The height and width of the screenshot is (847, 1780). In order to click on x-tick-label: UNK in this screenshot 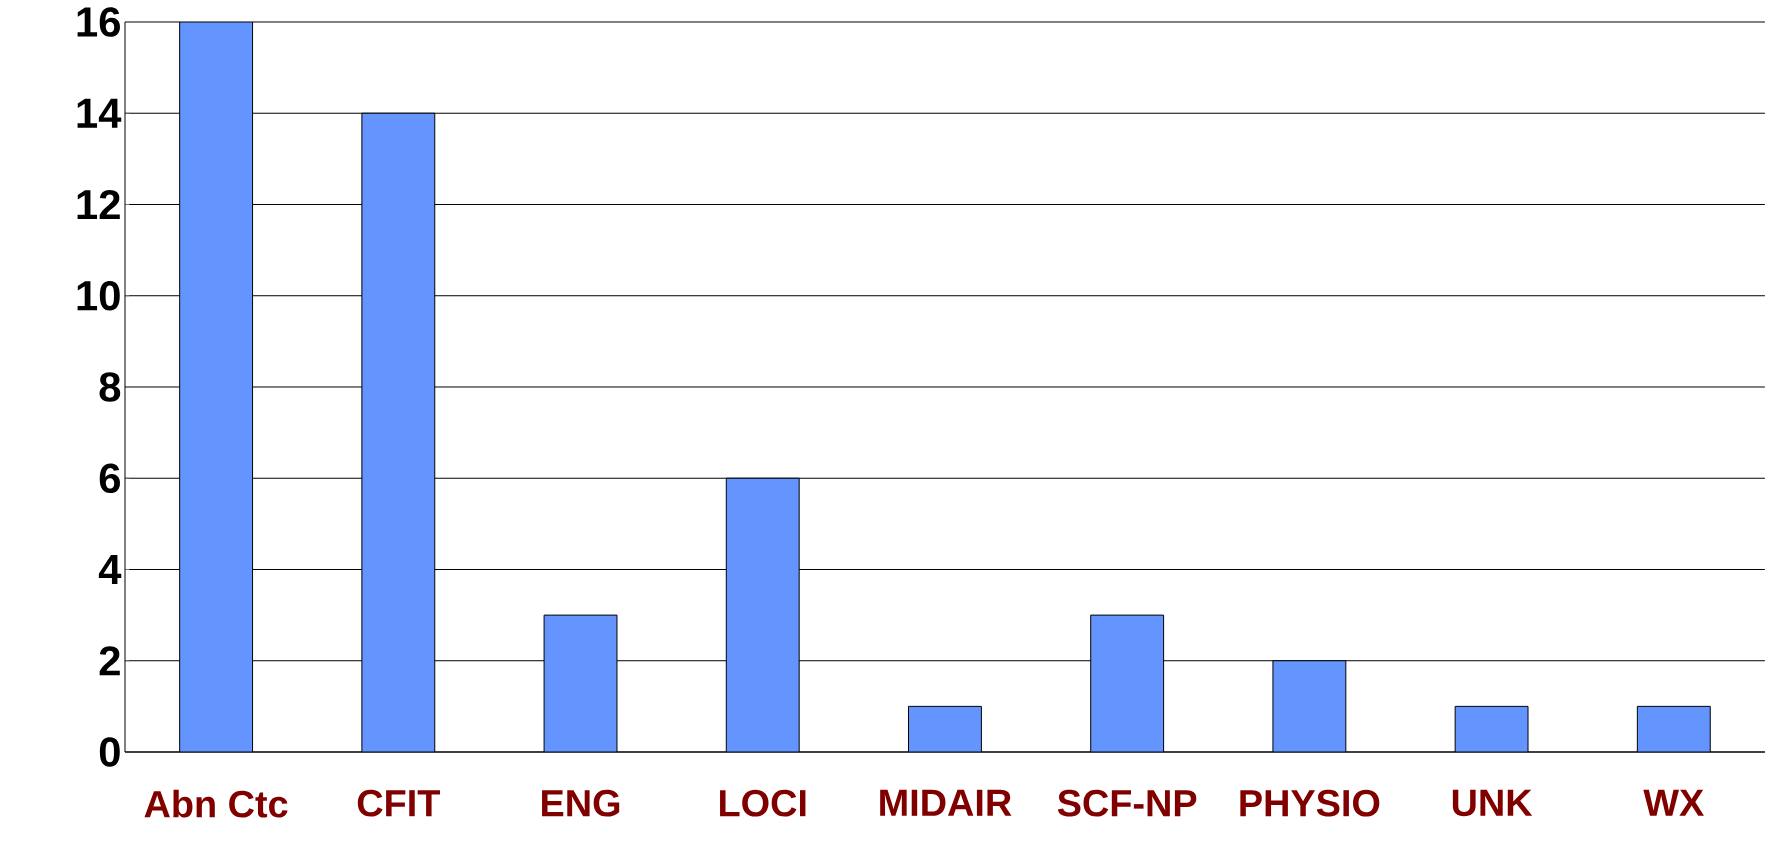, I will do `click(1492, 803)`.